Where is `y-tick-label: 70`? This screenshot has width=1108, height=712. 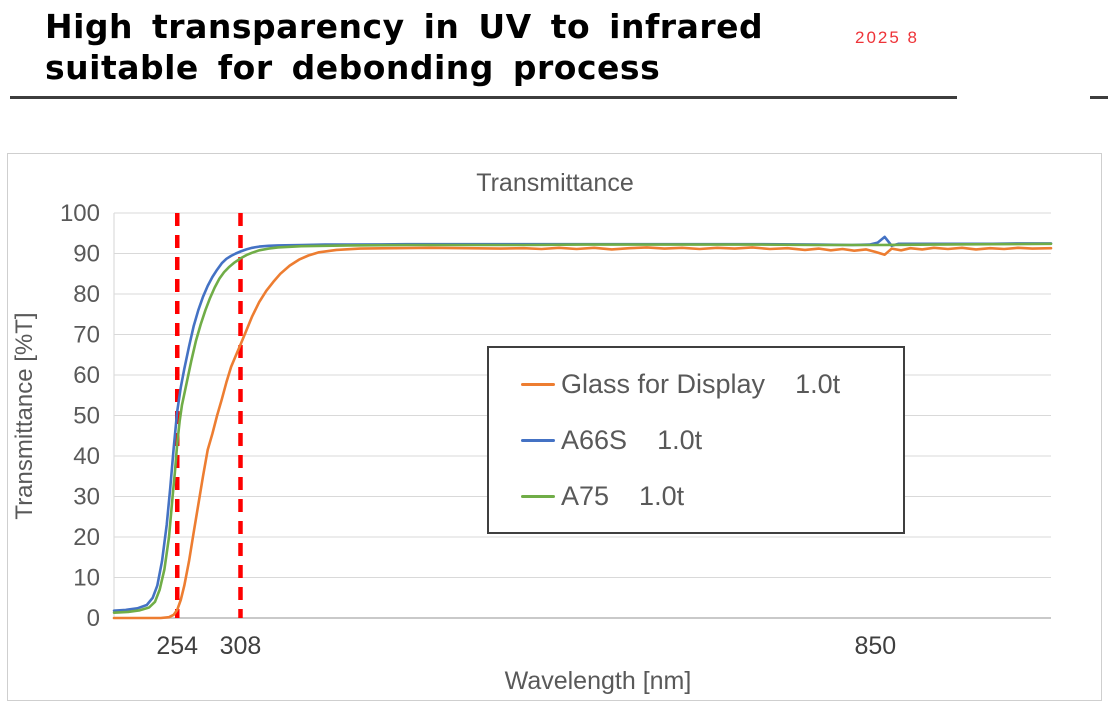
y-tick-label: 70 is located at coordinates (86, 335).